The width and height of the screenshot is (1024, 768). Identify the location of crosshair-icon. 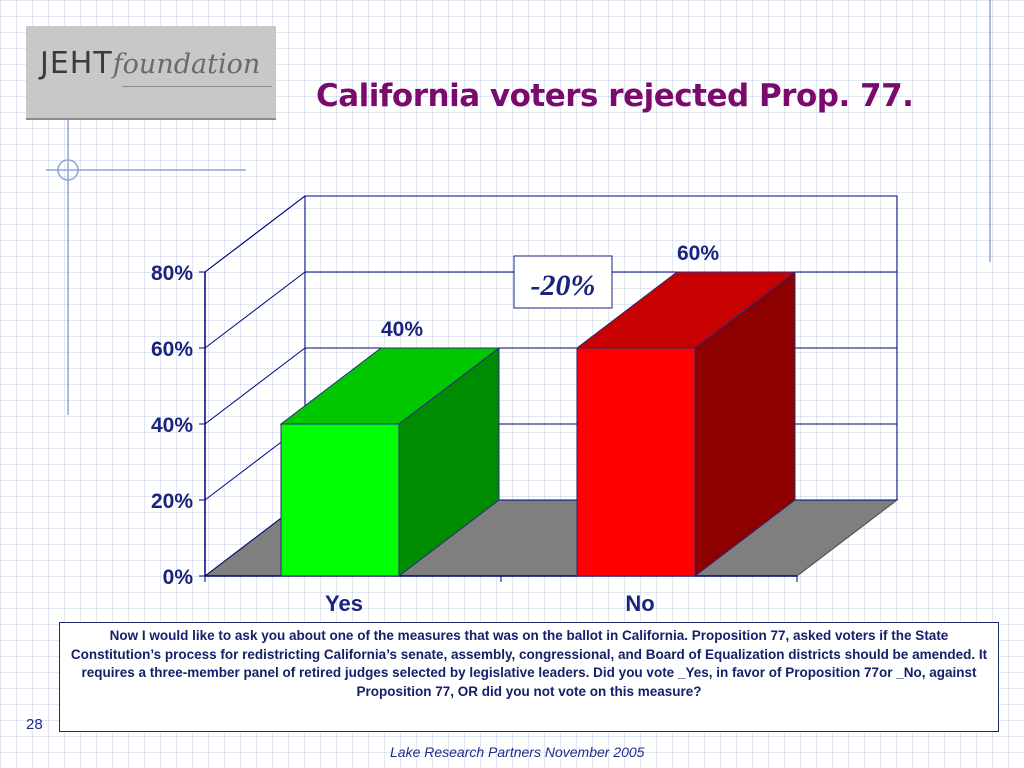
(68, 170).